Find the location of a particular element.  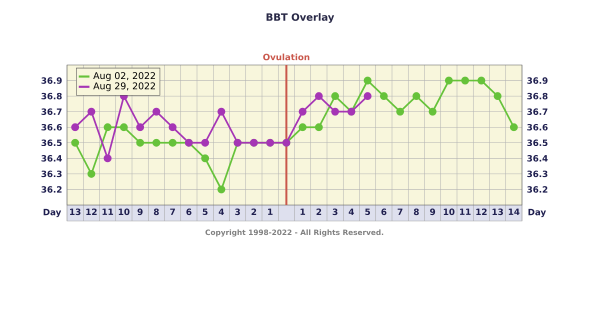

y-tick-label: 36.4 is located at coordinates (52, 158).